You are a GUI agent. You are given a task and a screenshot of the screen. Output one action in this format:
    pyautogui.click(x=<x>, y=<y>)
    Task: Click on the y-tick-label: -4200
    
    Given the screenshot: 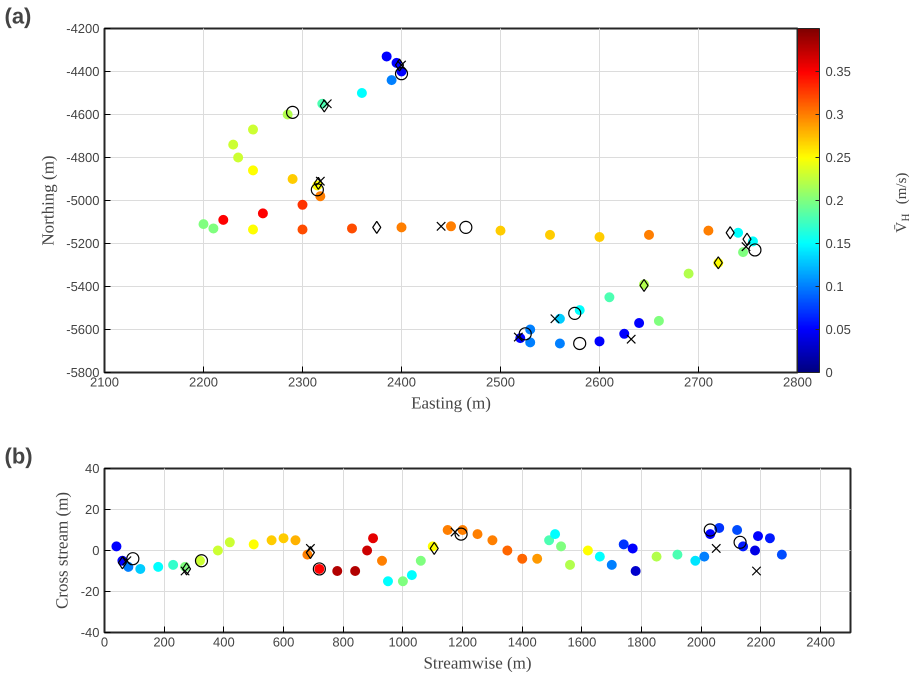 What is the action you would take?
    pyautogui.click(x=83, y=28)
    